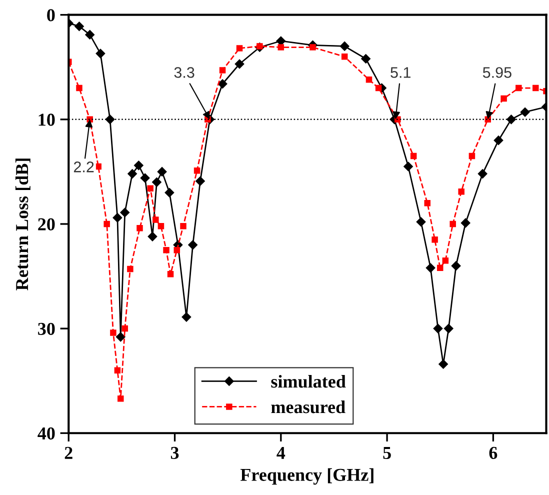  I want to click on annotation: 2.2, so click(84, 167).